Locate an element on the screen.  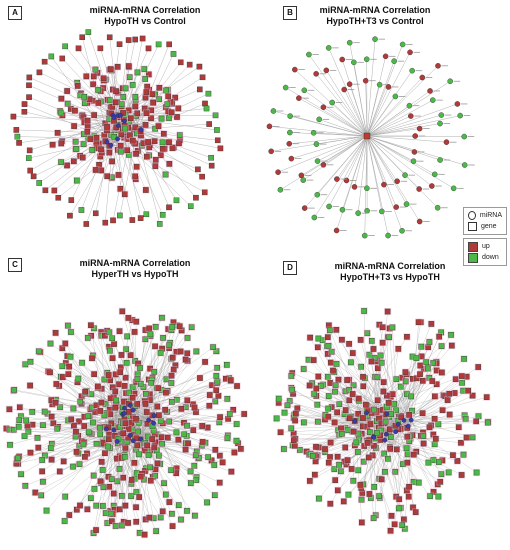
mirna-node-up is located at coordinates (430, 91).